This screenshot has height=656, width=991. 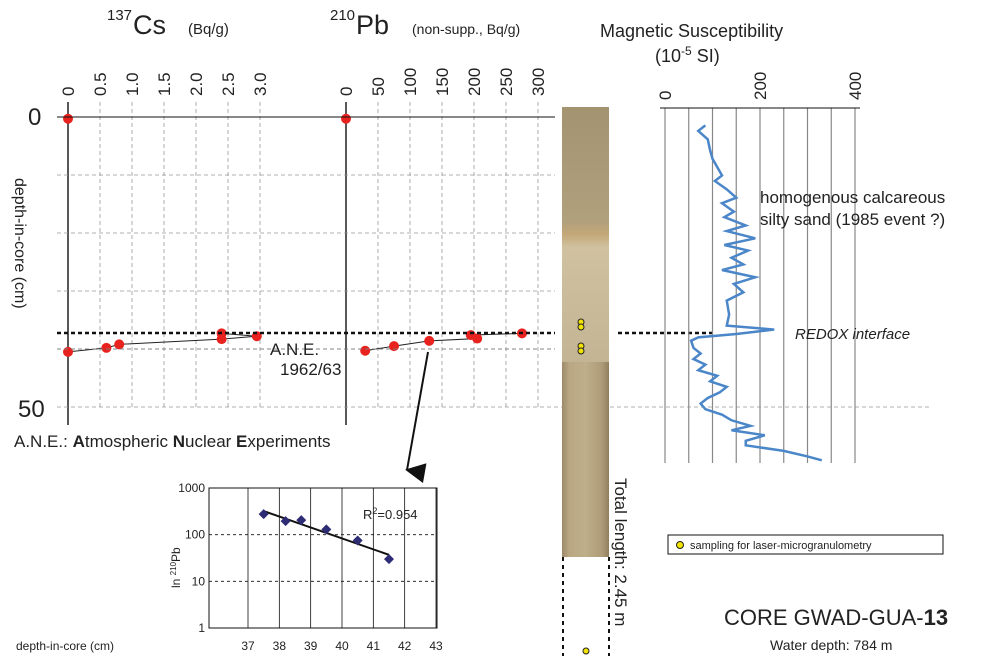 What do you see at coordinates (31, 409) in the screenshot?
I see `depth-tick-50: 50` at bounding box center [31, 409].